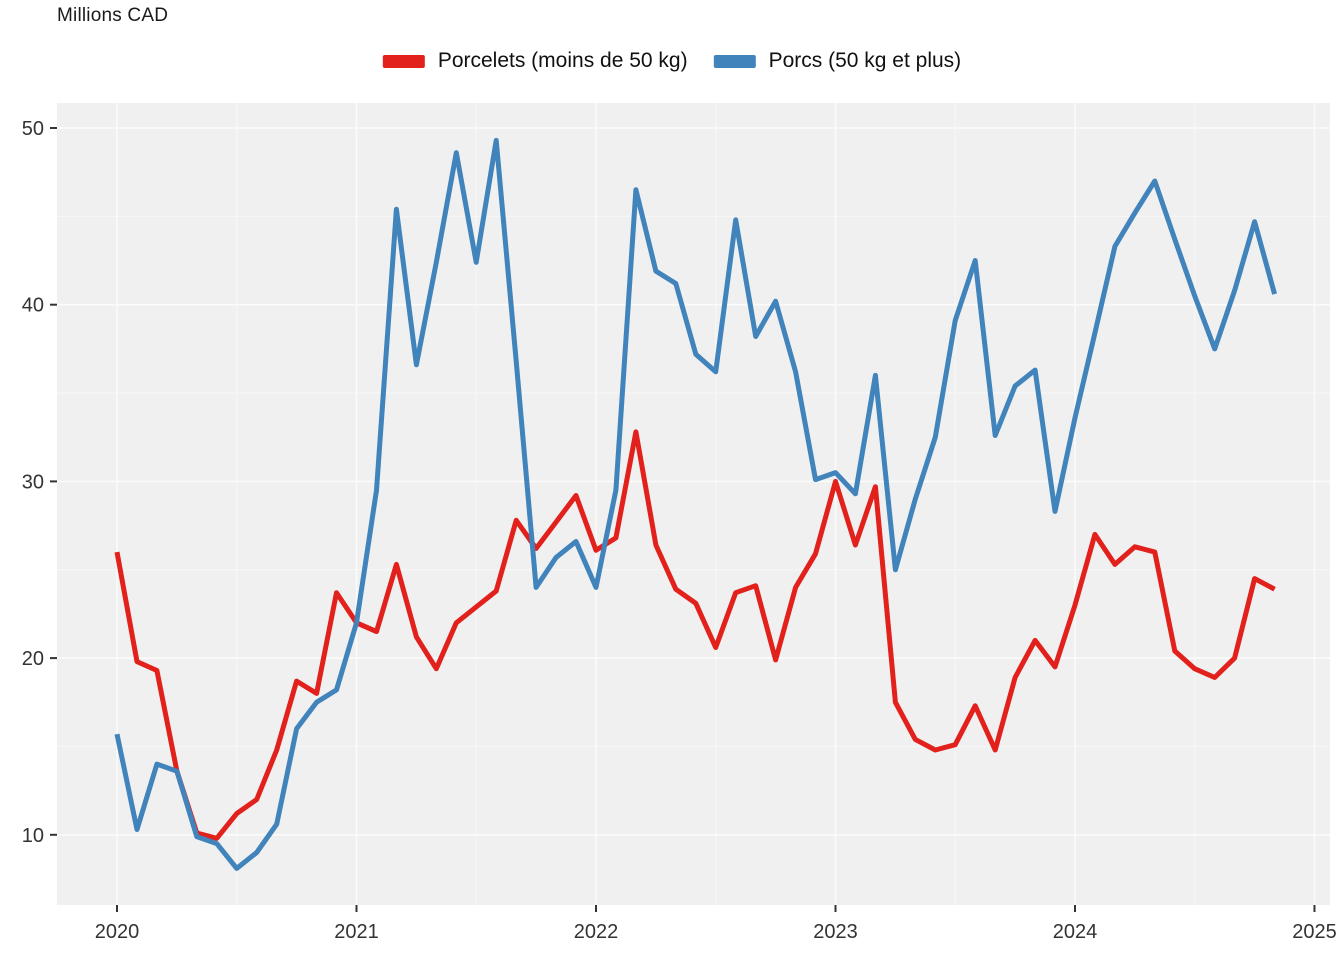  Describe the element at coordinates (403, 61) in the screenshot. I see `legend-swatch-porcelets-icon` at that location.